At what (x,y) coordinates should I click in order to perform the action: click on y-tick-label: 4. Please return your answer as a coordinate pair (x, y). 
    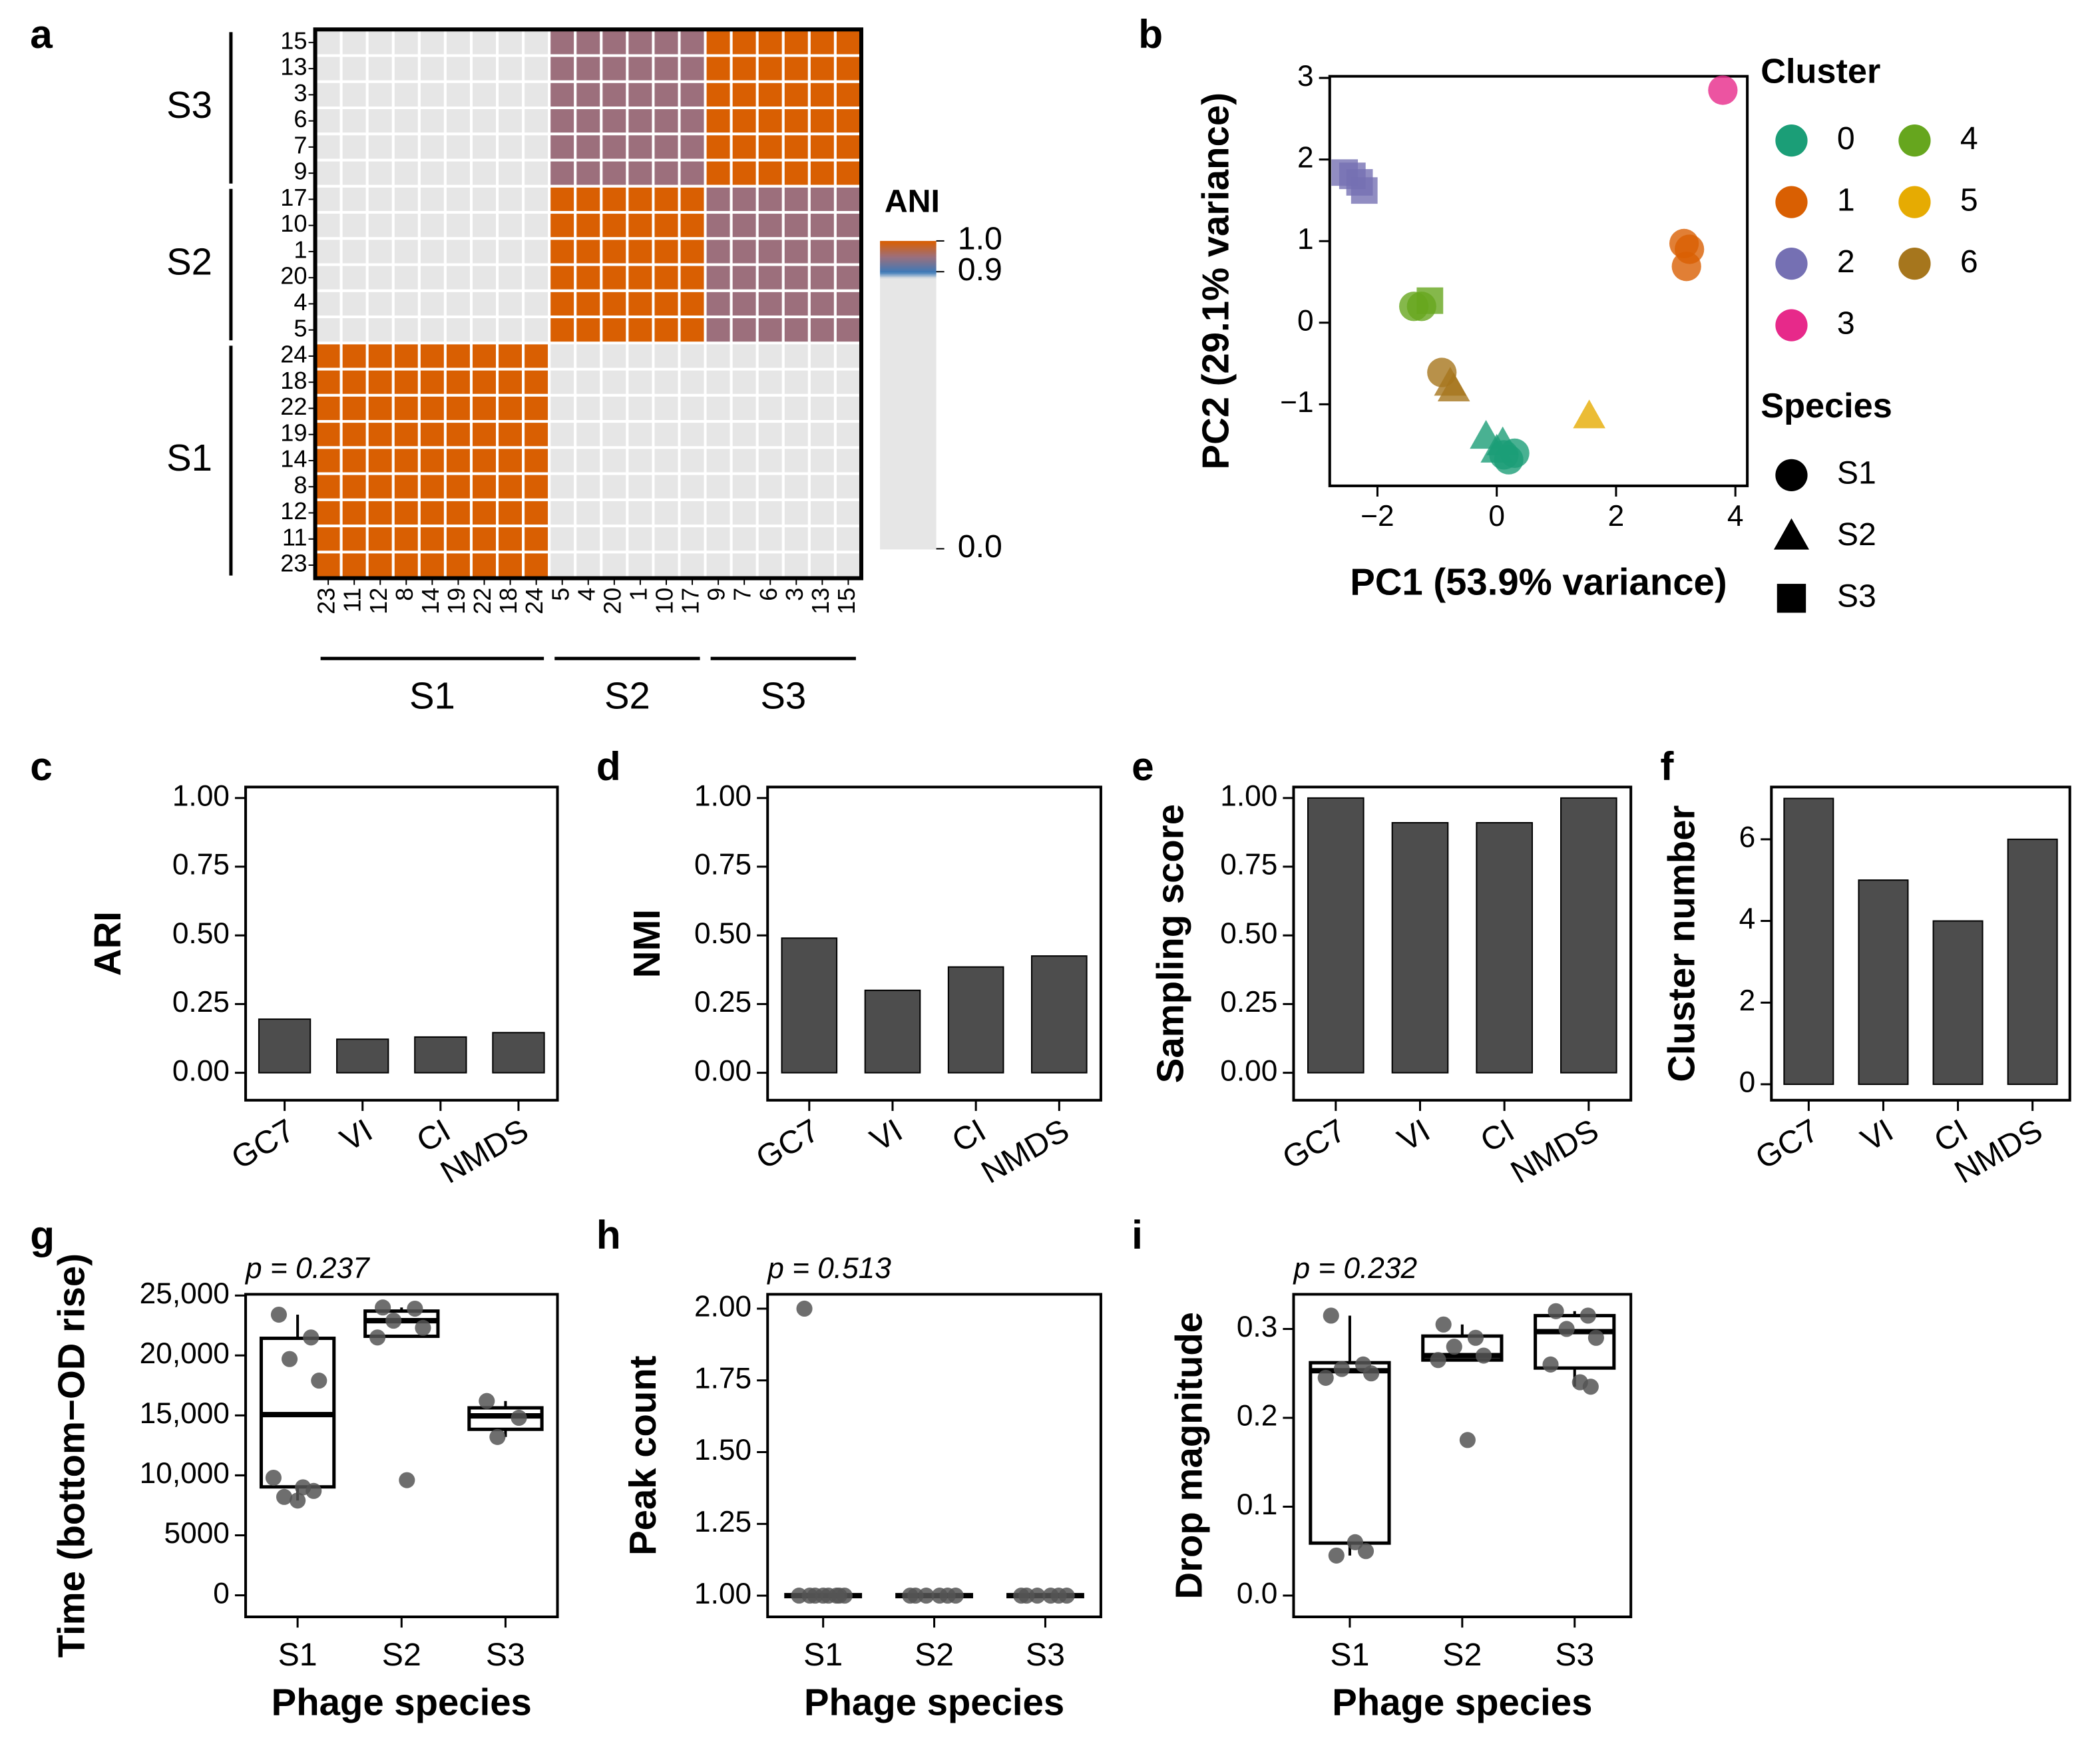
    Looking at the image, I should click on (1747, 919).